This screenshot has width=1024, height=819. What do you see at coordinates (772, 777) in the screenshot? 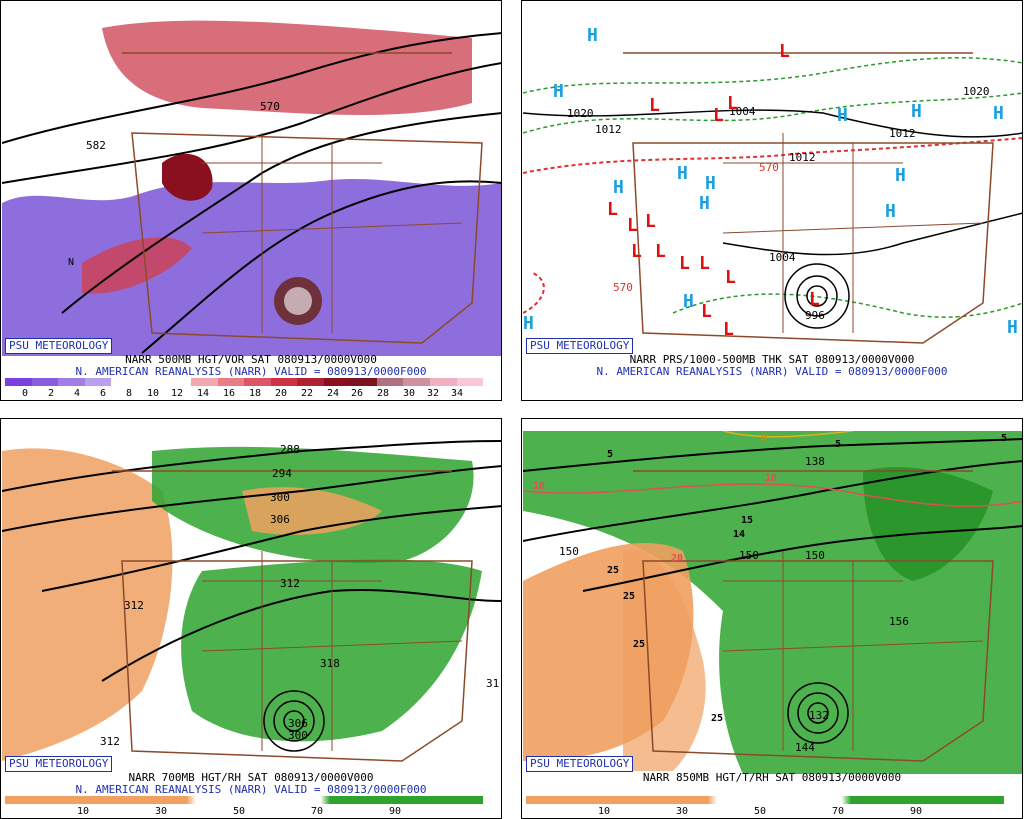
I see `panel-title: NARR 850MB HGT/T/RH SAT 080913/0000V000` at bounding box center [772, 777].